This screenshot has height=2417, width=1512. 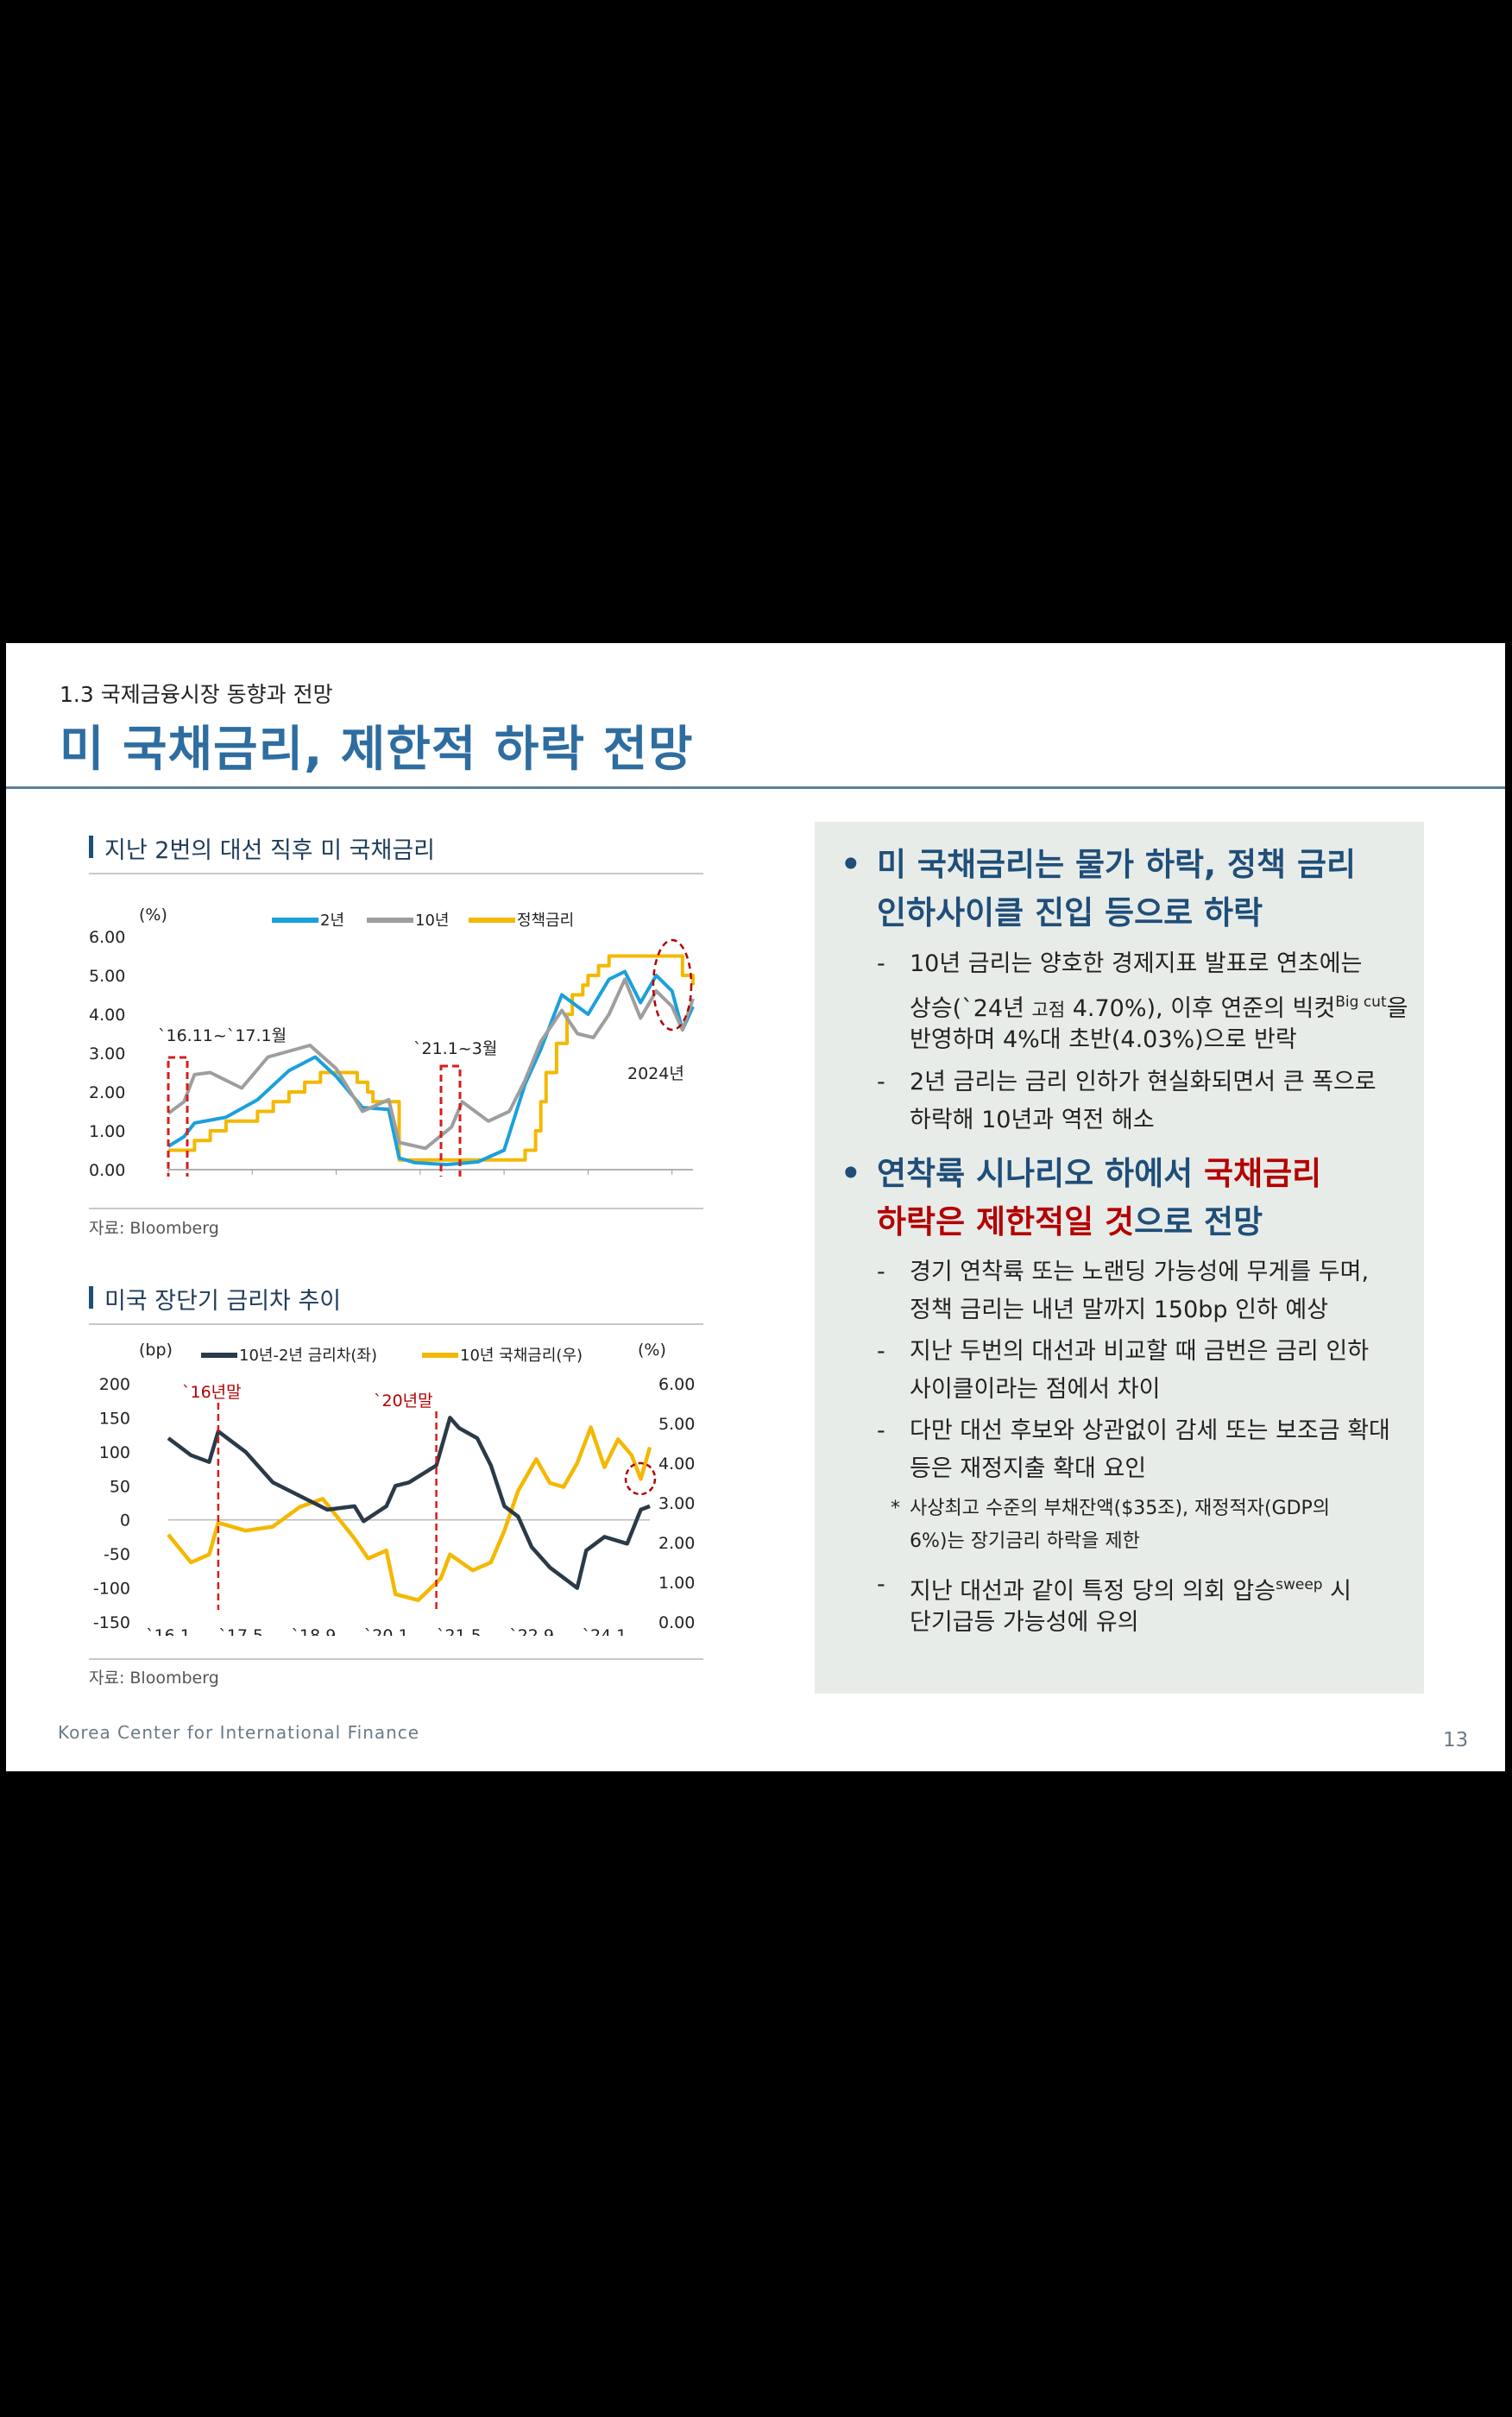 What do you see at coordinates (676, 1424) in the screenshot?
I see `y-tick-label-right: 5.00` at bounding box center [676, 1424].